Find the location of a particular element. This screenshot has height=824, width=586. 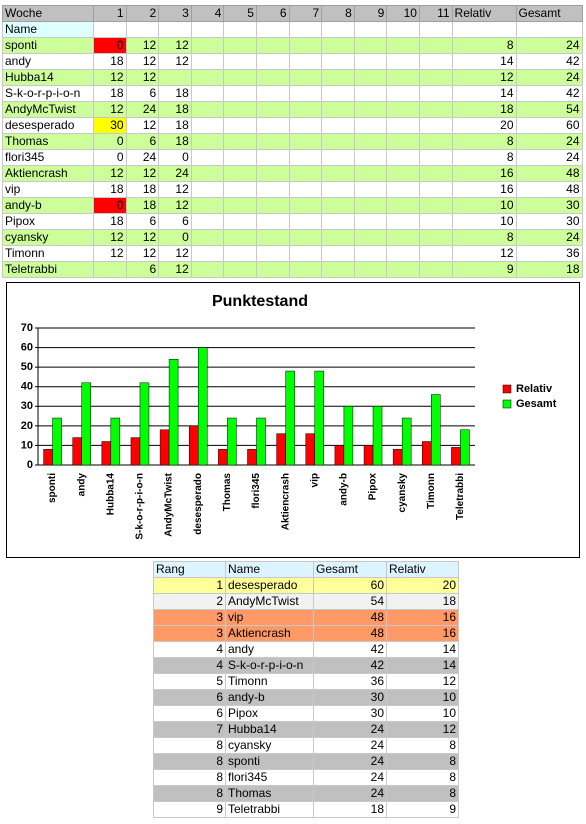

y-tick-label: 40 is located at coordinates (27, 387).